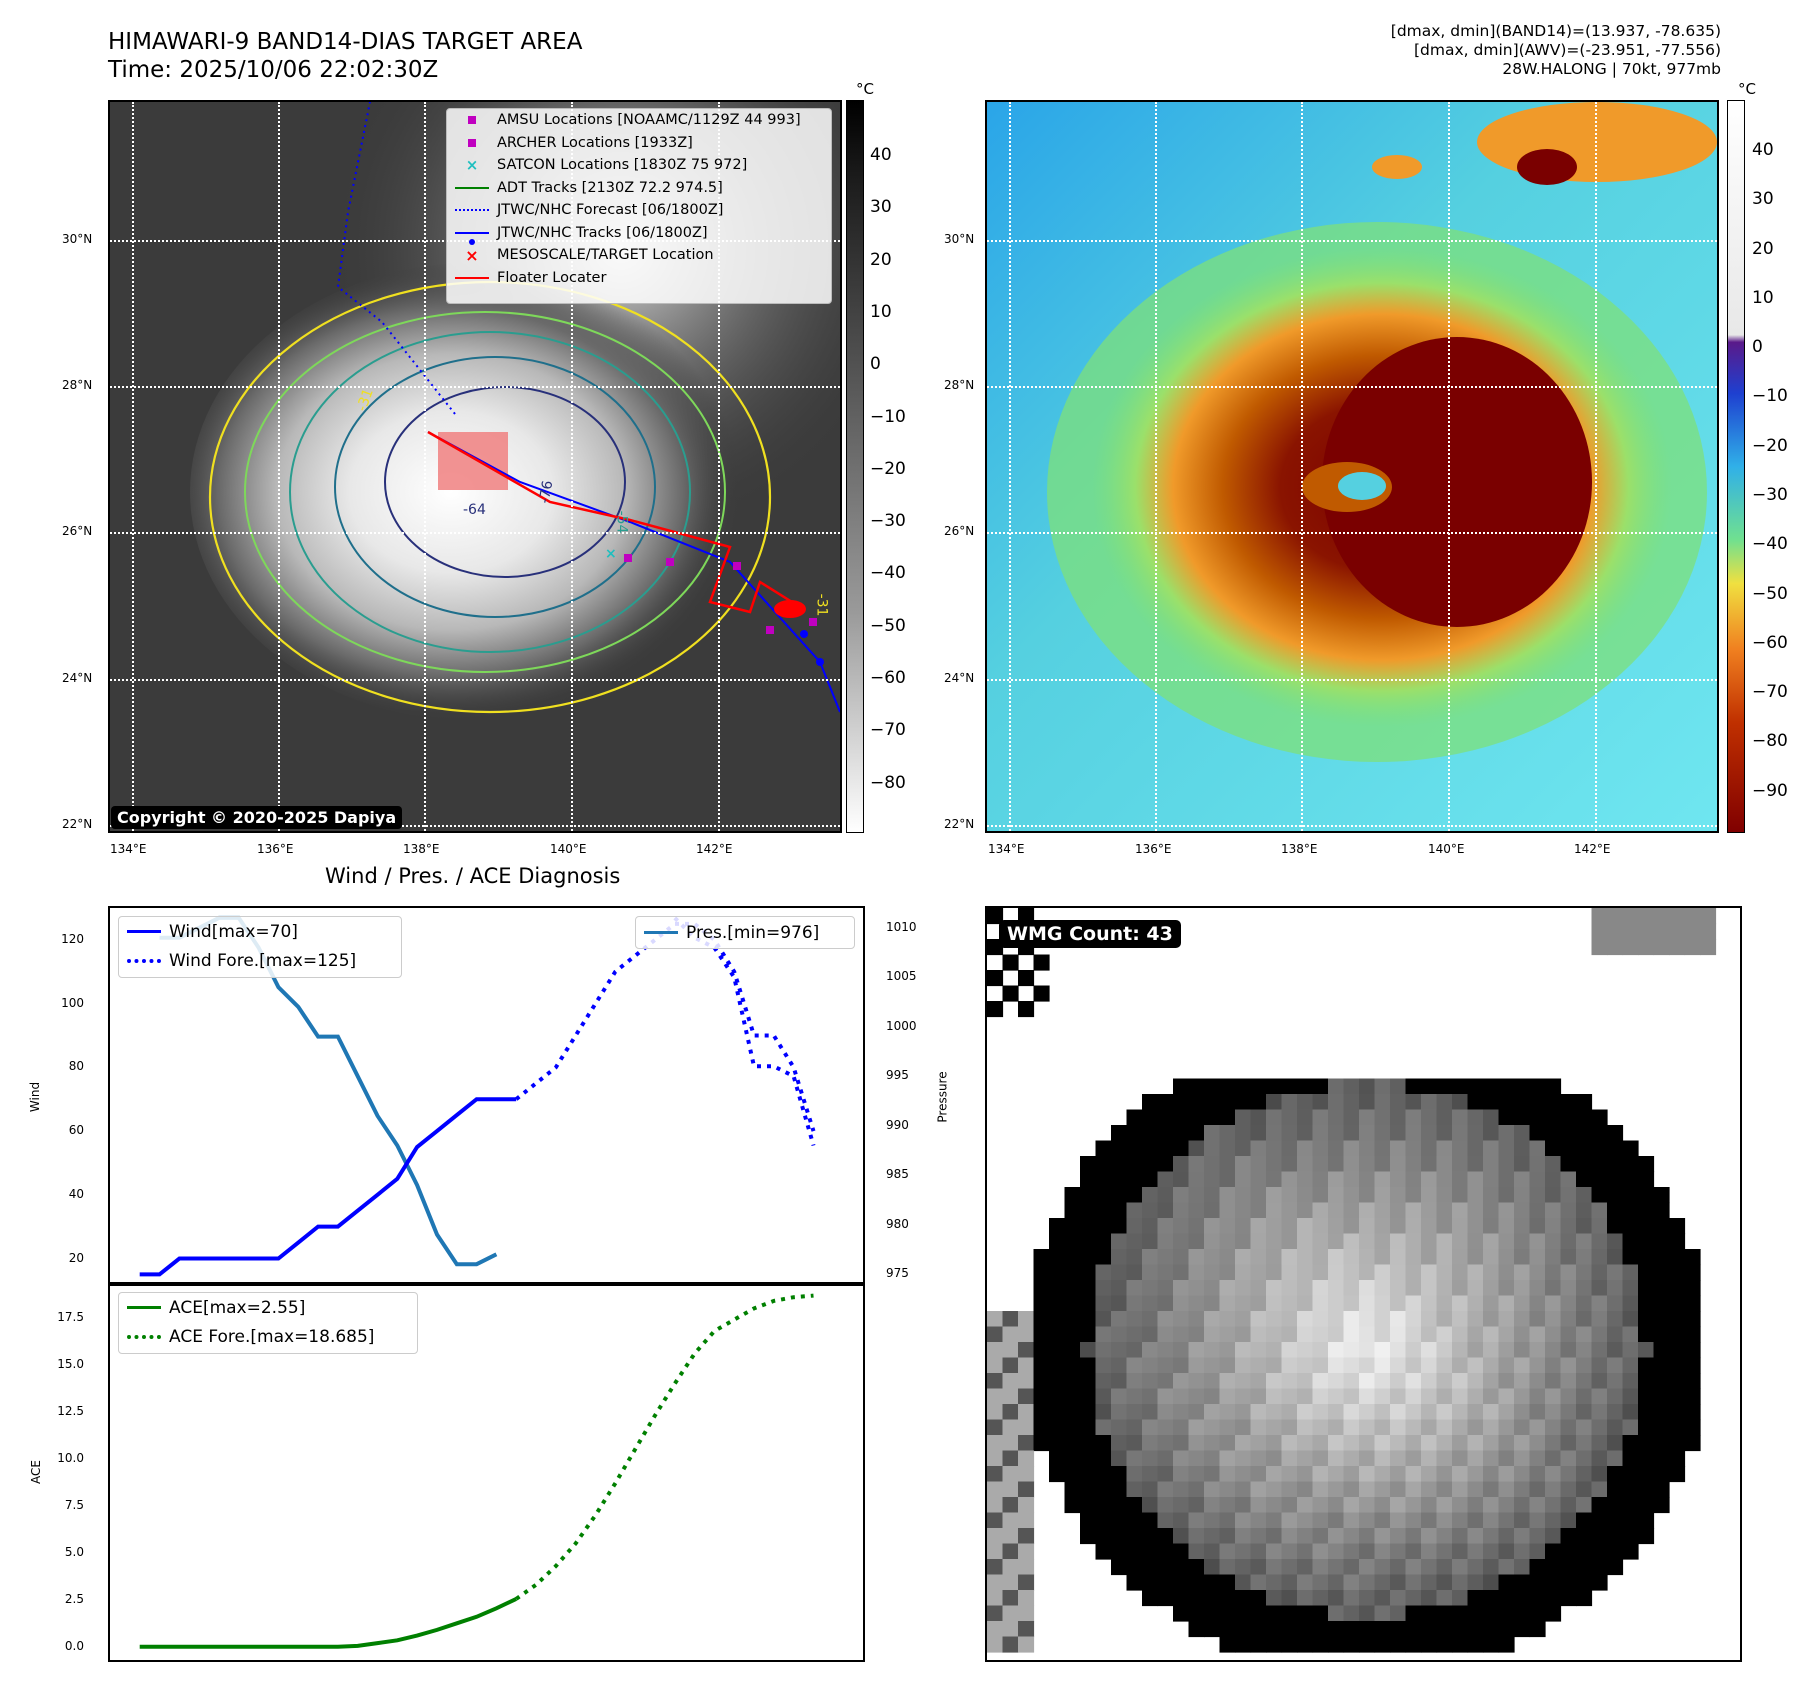 Image resolution: width=1801 pixels, height=1690 pixels. What do you see at coordinates (1770, 593) in the screenshot?
I see `colorbar-tick: −50` at bounding box center [1770, 593].